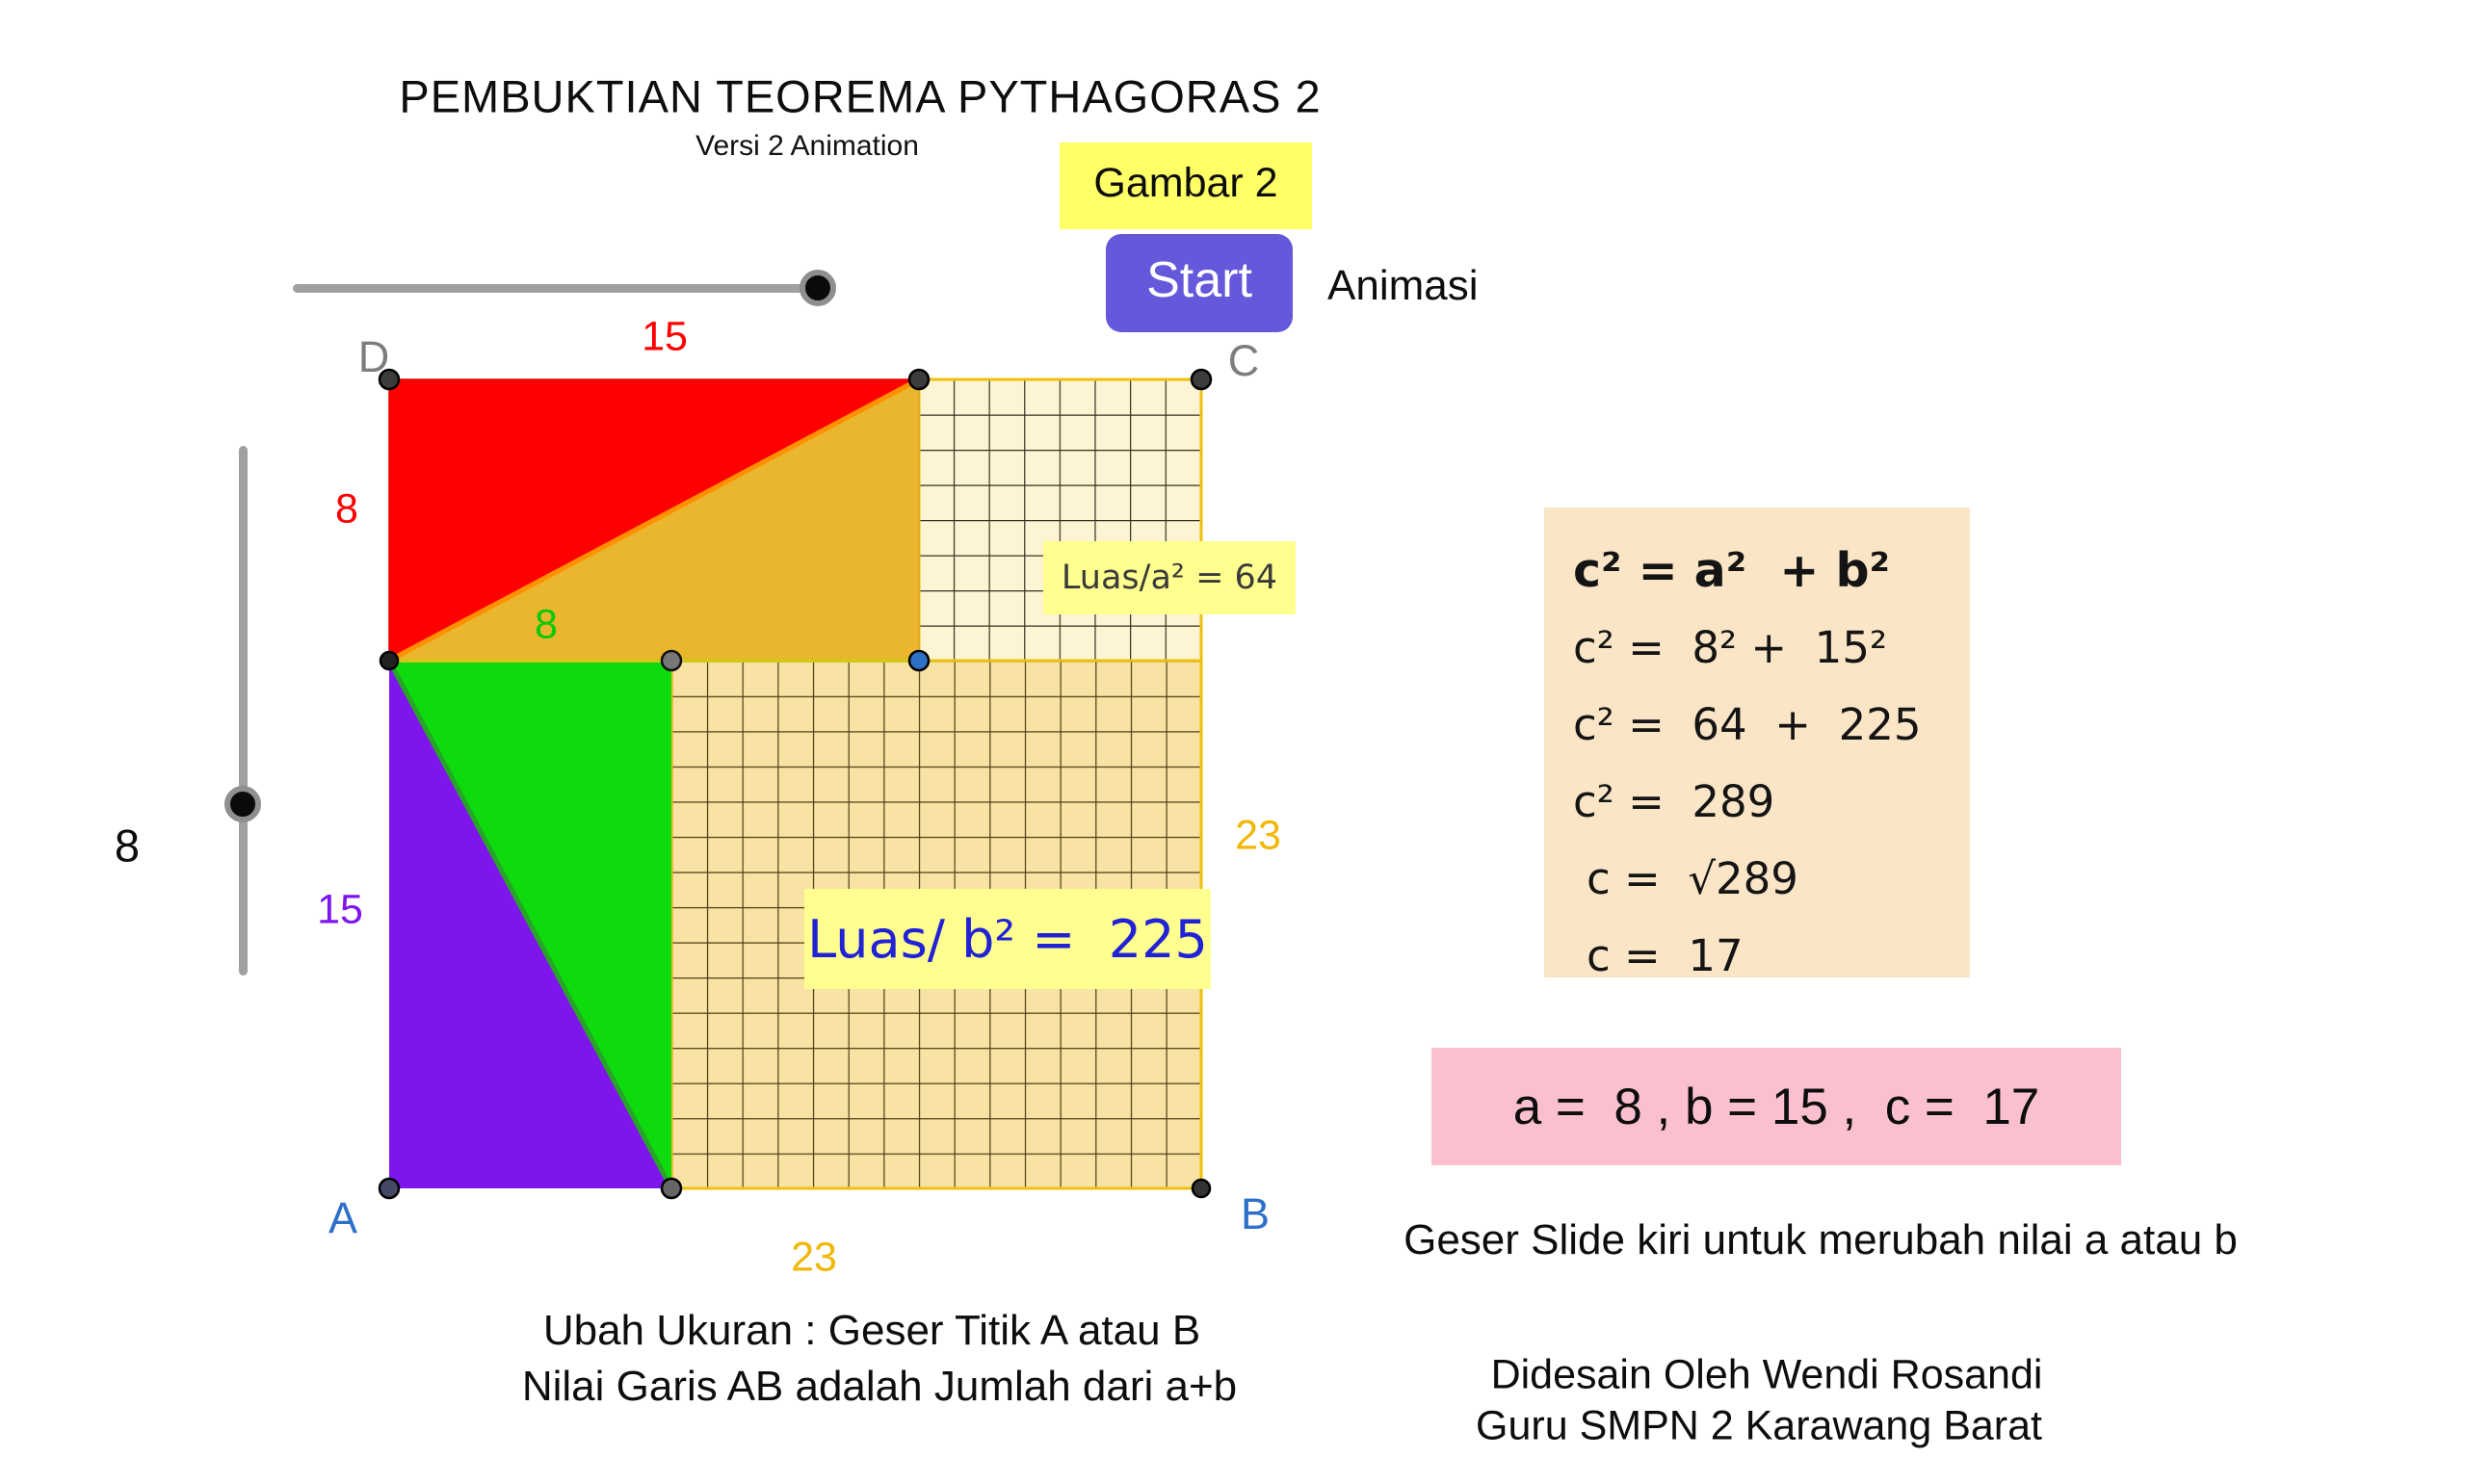 The width and height of the screenshot is (2466, 1484). I want to click on side-label-top-15: 15, so click(665, 337).